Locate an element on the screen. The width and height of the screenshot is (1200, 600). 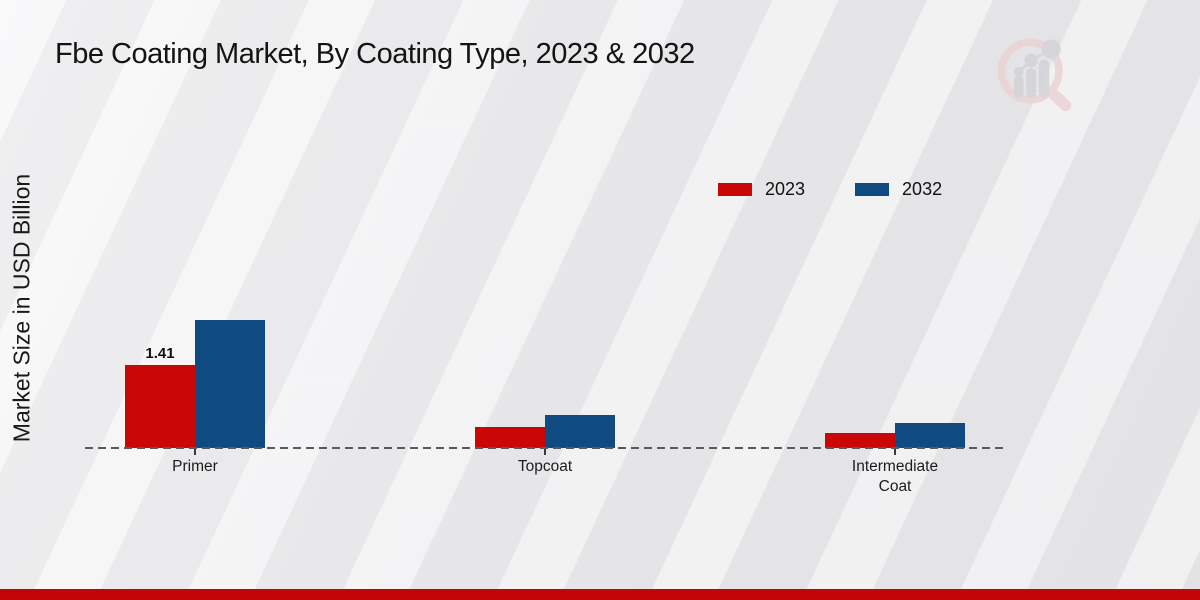
bar-2032-topcoat is located at coordinates (580, 431).